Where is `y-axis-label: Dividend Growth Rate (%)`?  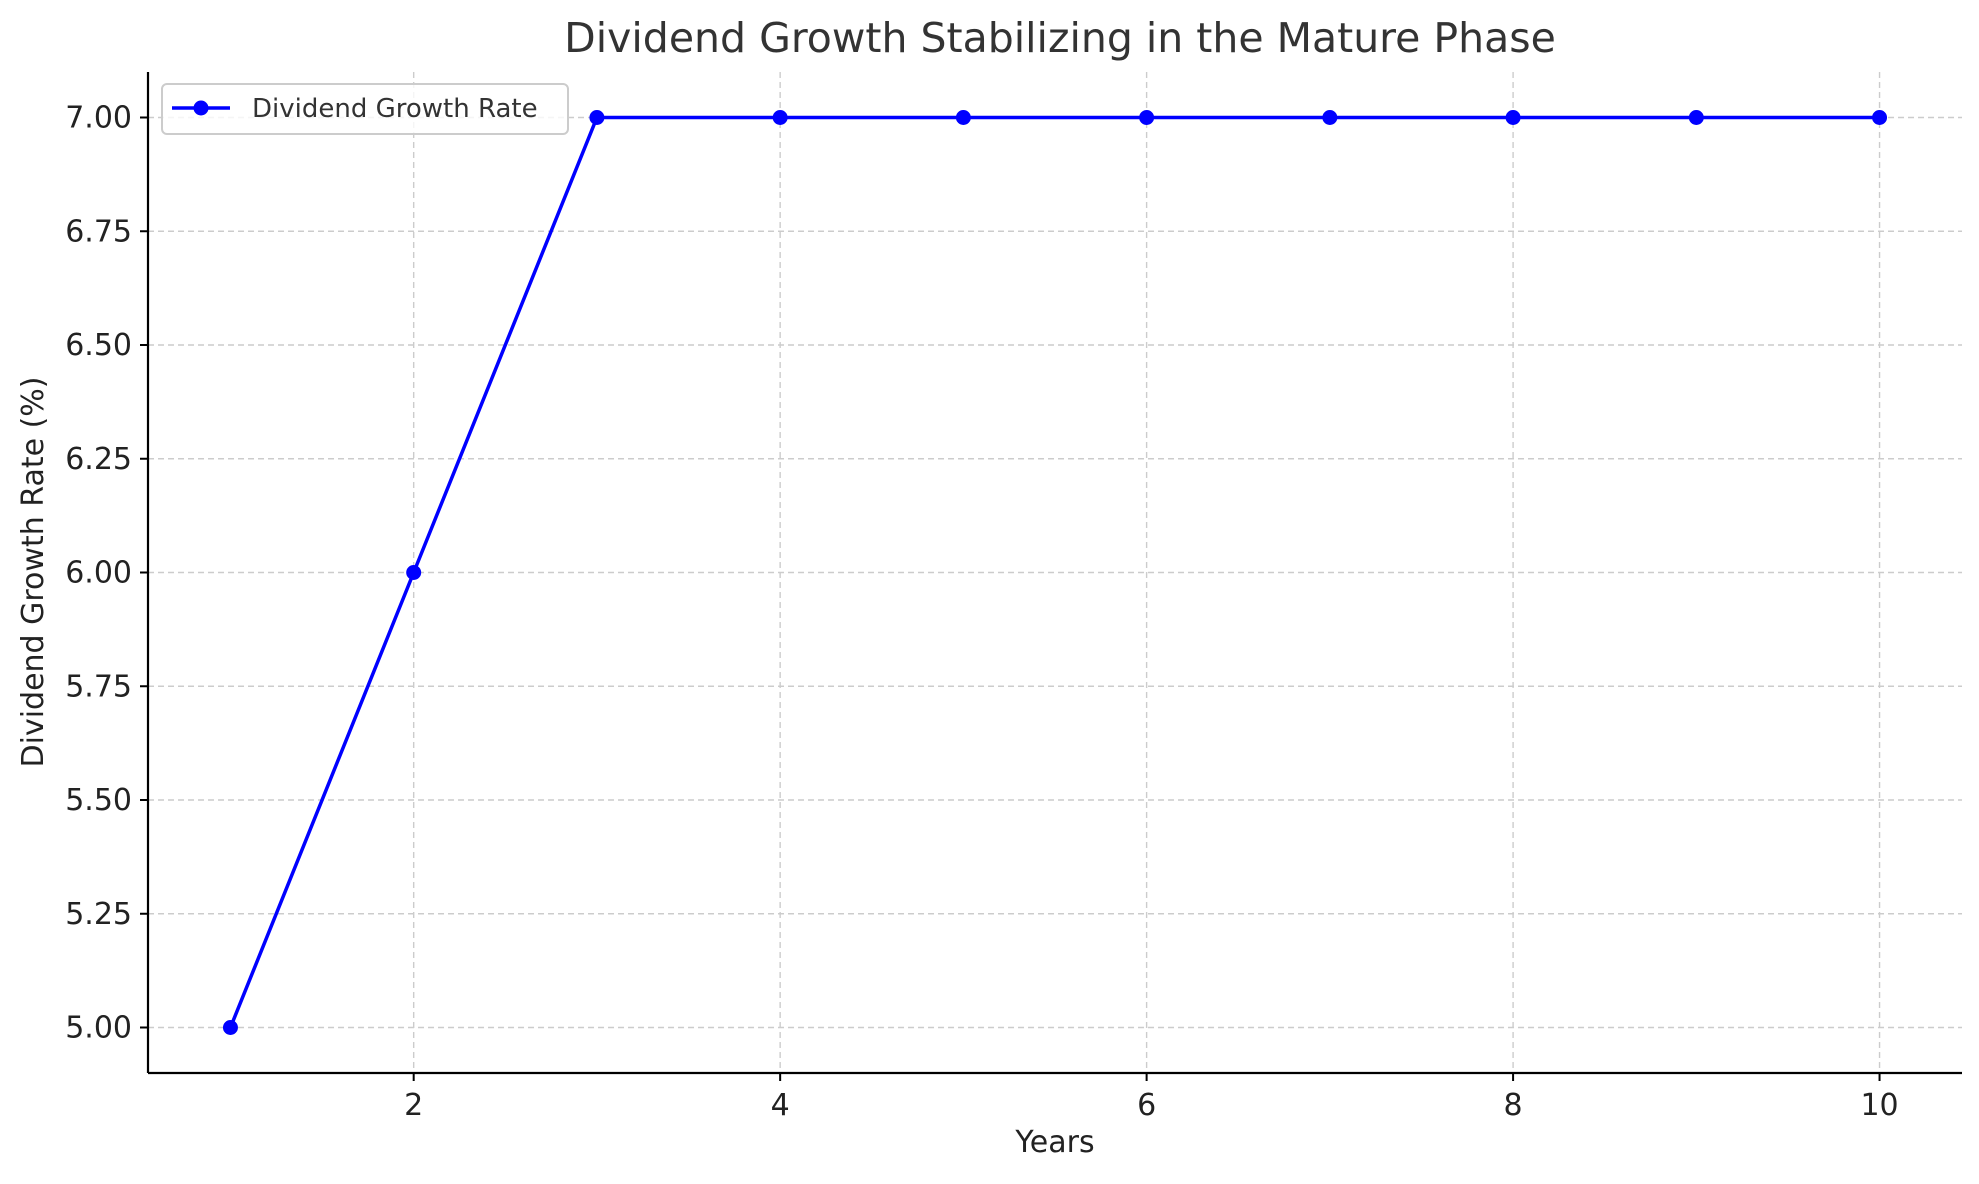
y-axis-label: Dividend Growth Rate (%) is located at coordinates (33, 572).